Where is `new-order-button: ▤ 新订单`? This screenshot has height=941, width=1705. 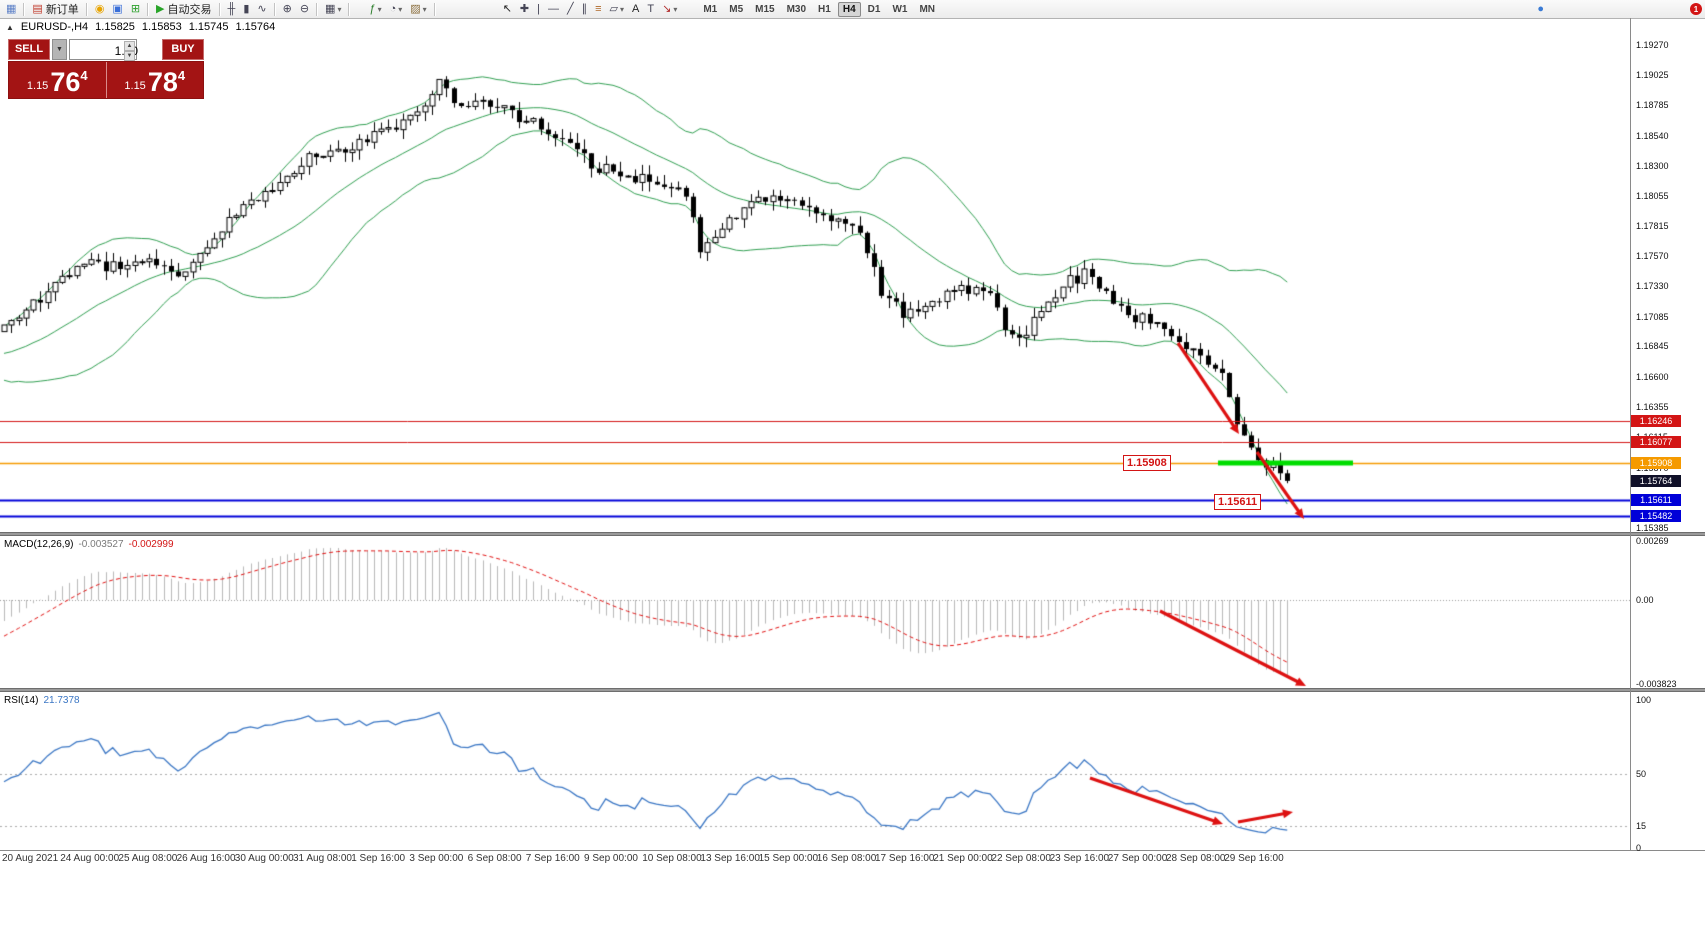 new-order-button: ▤ 新订单 is located at coordinates (55, 9).